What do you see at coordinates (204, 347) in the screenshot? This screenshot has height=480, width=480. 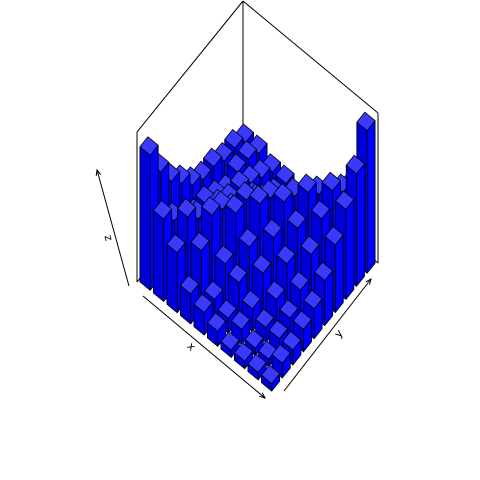 I see `x-axis-arrow` at bounding box center [204, 347].